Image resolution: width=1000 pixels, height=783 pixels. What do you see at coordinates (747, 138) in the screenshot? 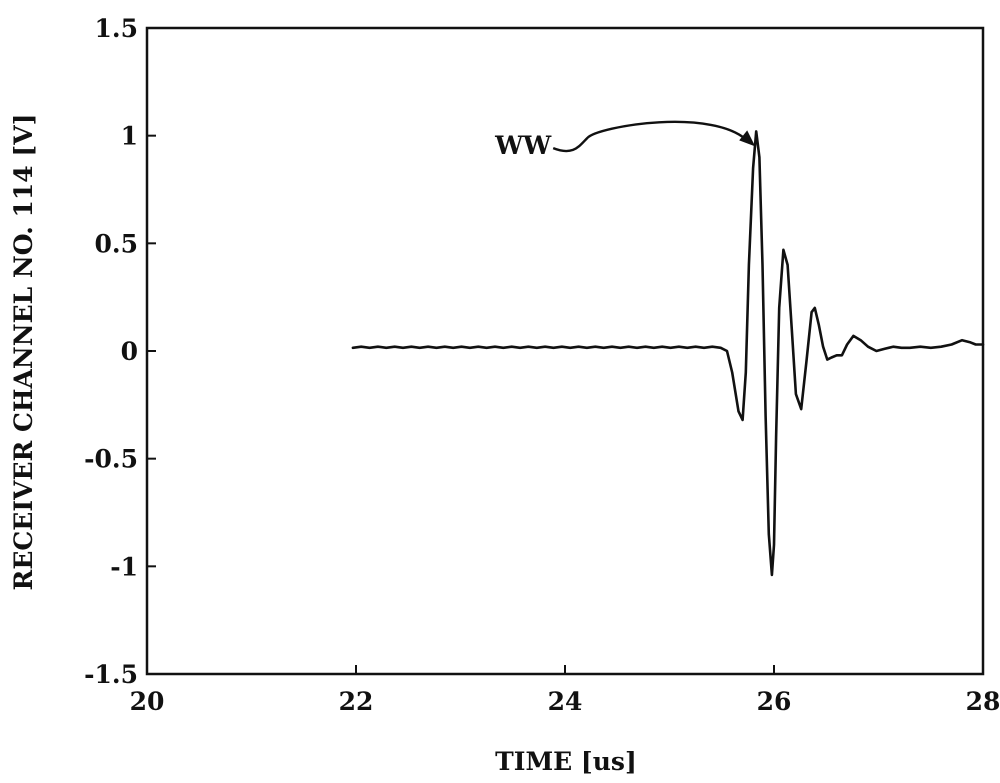
I see `annotation-arrowhead` at bounding box center [747, 138].